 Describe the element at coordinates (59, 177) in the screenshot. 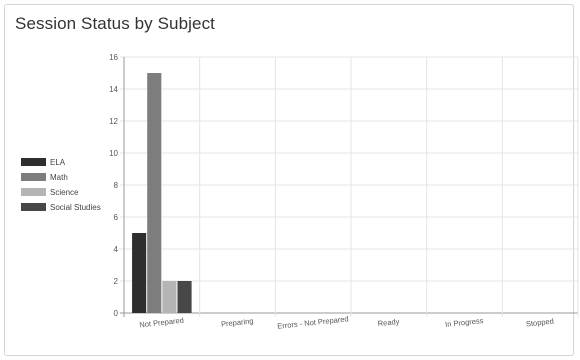

I see `legend-label: Math` at that location.